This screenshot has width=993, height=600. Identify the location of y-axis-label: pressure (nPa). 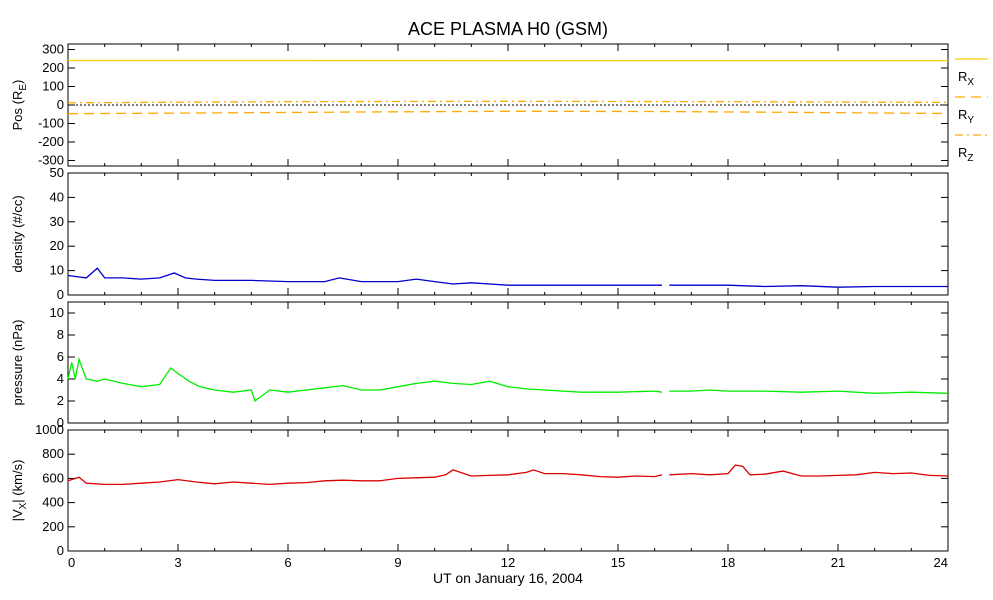
(17, 363).